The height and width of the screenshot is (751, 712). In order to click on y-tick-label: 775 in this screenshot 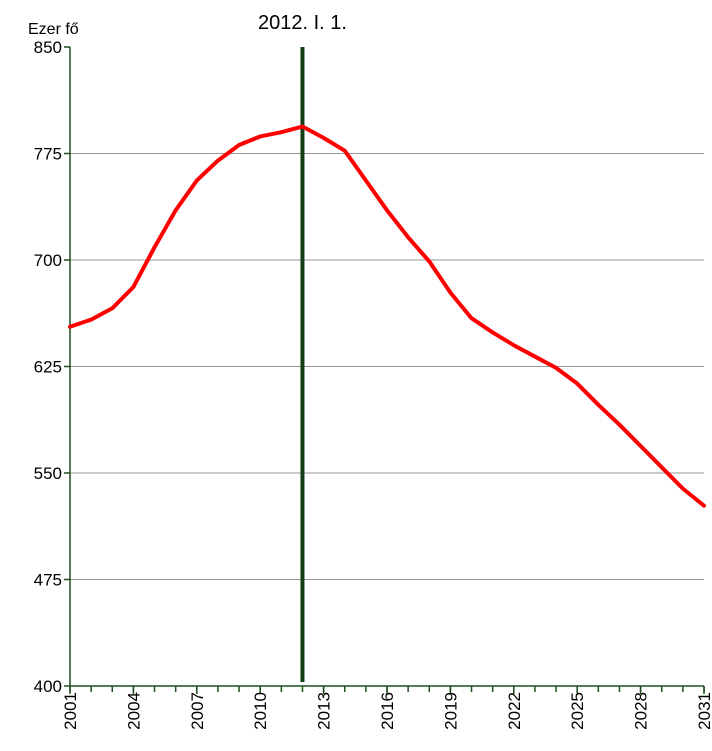, I will do `click(48, 154)`.